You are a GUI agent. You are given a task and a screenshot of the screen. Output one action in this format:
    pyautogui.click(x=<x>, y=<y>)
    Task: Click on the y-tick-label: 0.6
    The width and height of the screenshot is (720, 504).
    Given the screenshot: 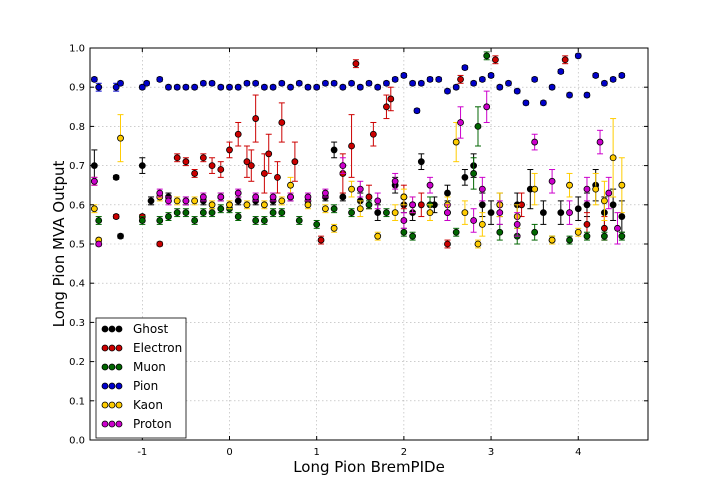 What is the action you would take?
    pyautogui.click(x=77, y=205)
    